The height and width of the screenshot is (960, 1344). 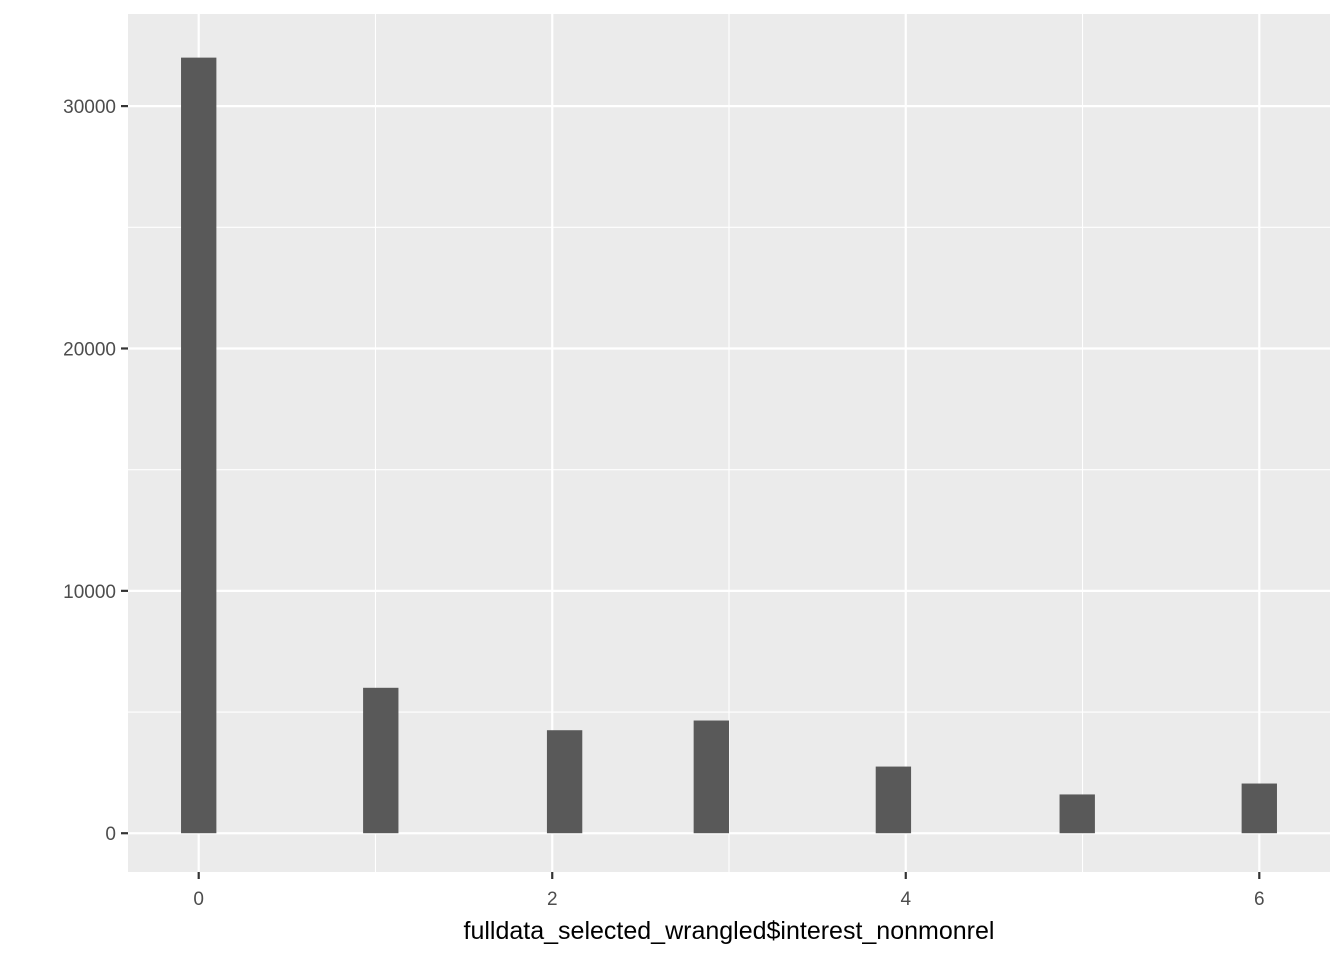 I want to click on x-tick-label: 6, so click(x=1259, y=899).